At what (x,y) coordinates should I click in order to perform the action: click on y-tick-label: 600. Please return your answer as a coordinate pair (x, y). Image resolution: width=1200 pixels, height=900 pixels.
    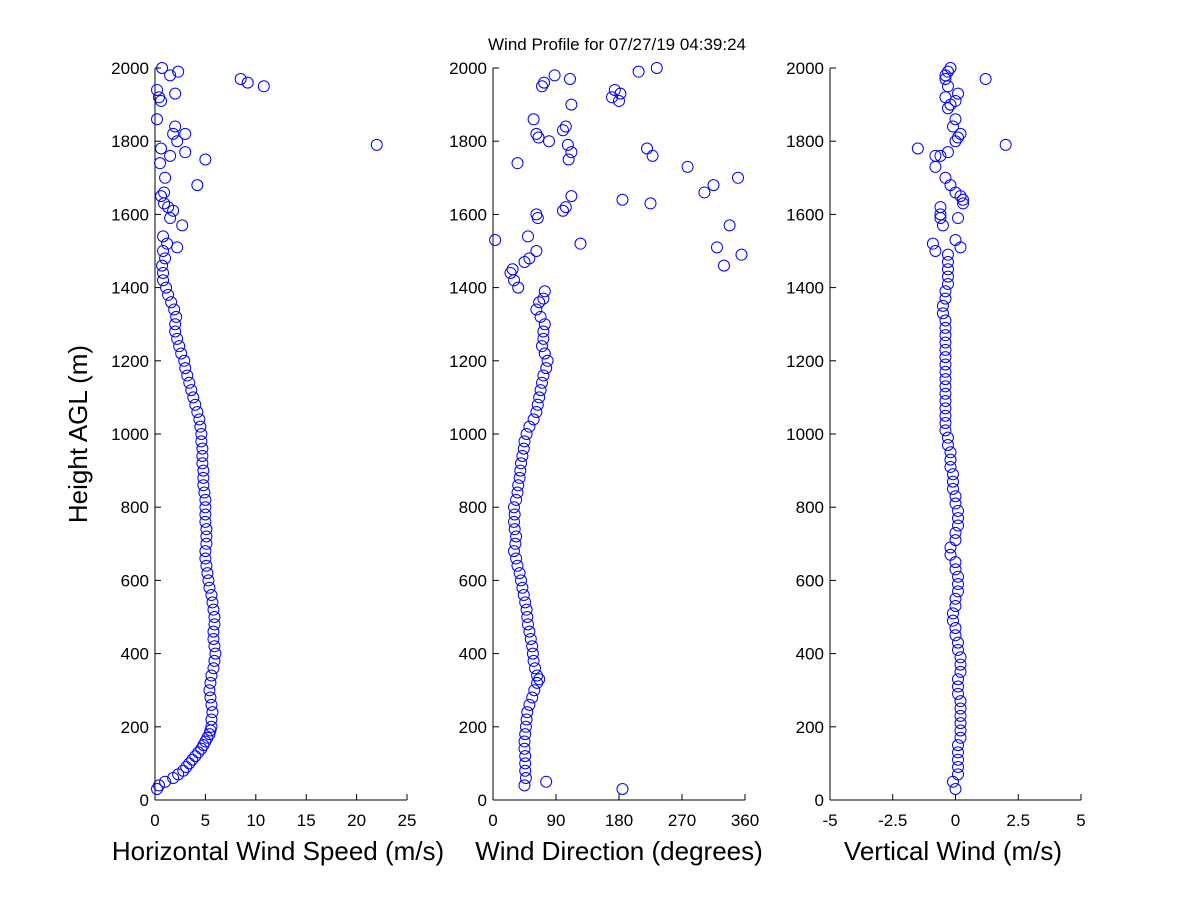
    Looking at the image, I should click on (473, 580).